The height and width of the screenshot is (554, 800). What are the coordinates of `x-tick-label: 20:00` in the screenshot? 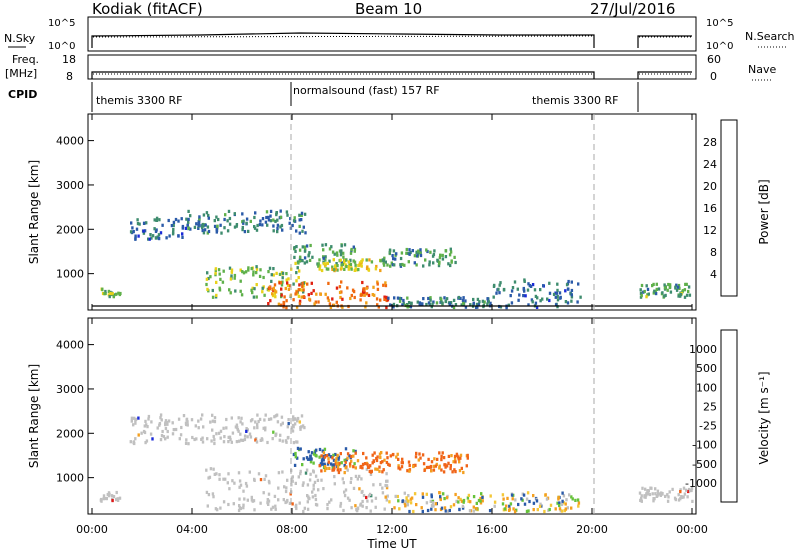 It's located at (592, 529).